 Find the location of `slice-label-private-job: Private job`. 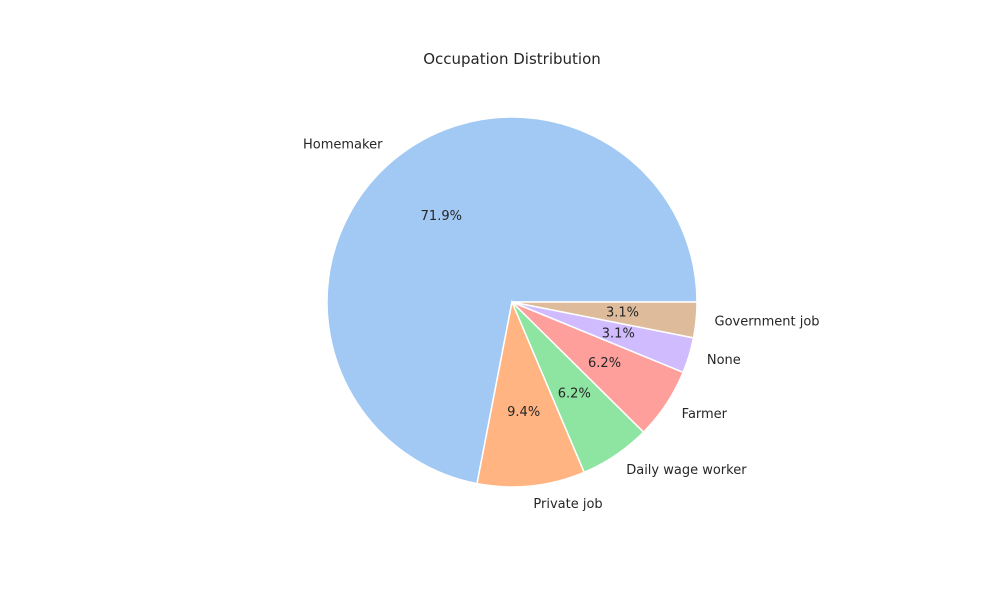

slice-label-private-job: Private job is located at coordinates (567, 504).